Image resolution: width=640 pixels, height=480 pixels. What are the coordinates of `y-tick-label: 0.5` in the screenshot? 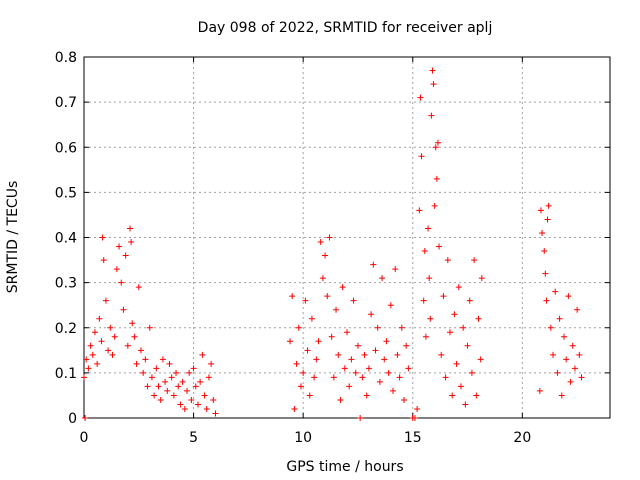 It's located at (66, 193).